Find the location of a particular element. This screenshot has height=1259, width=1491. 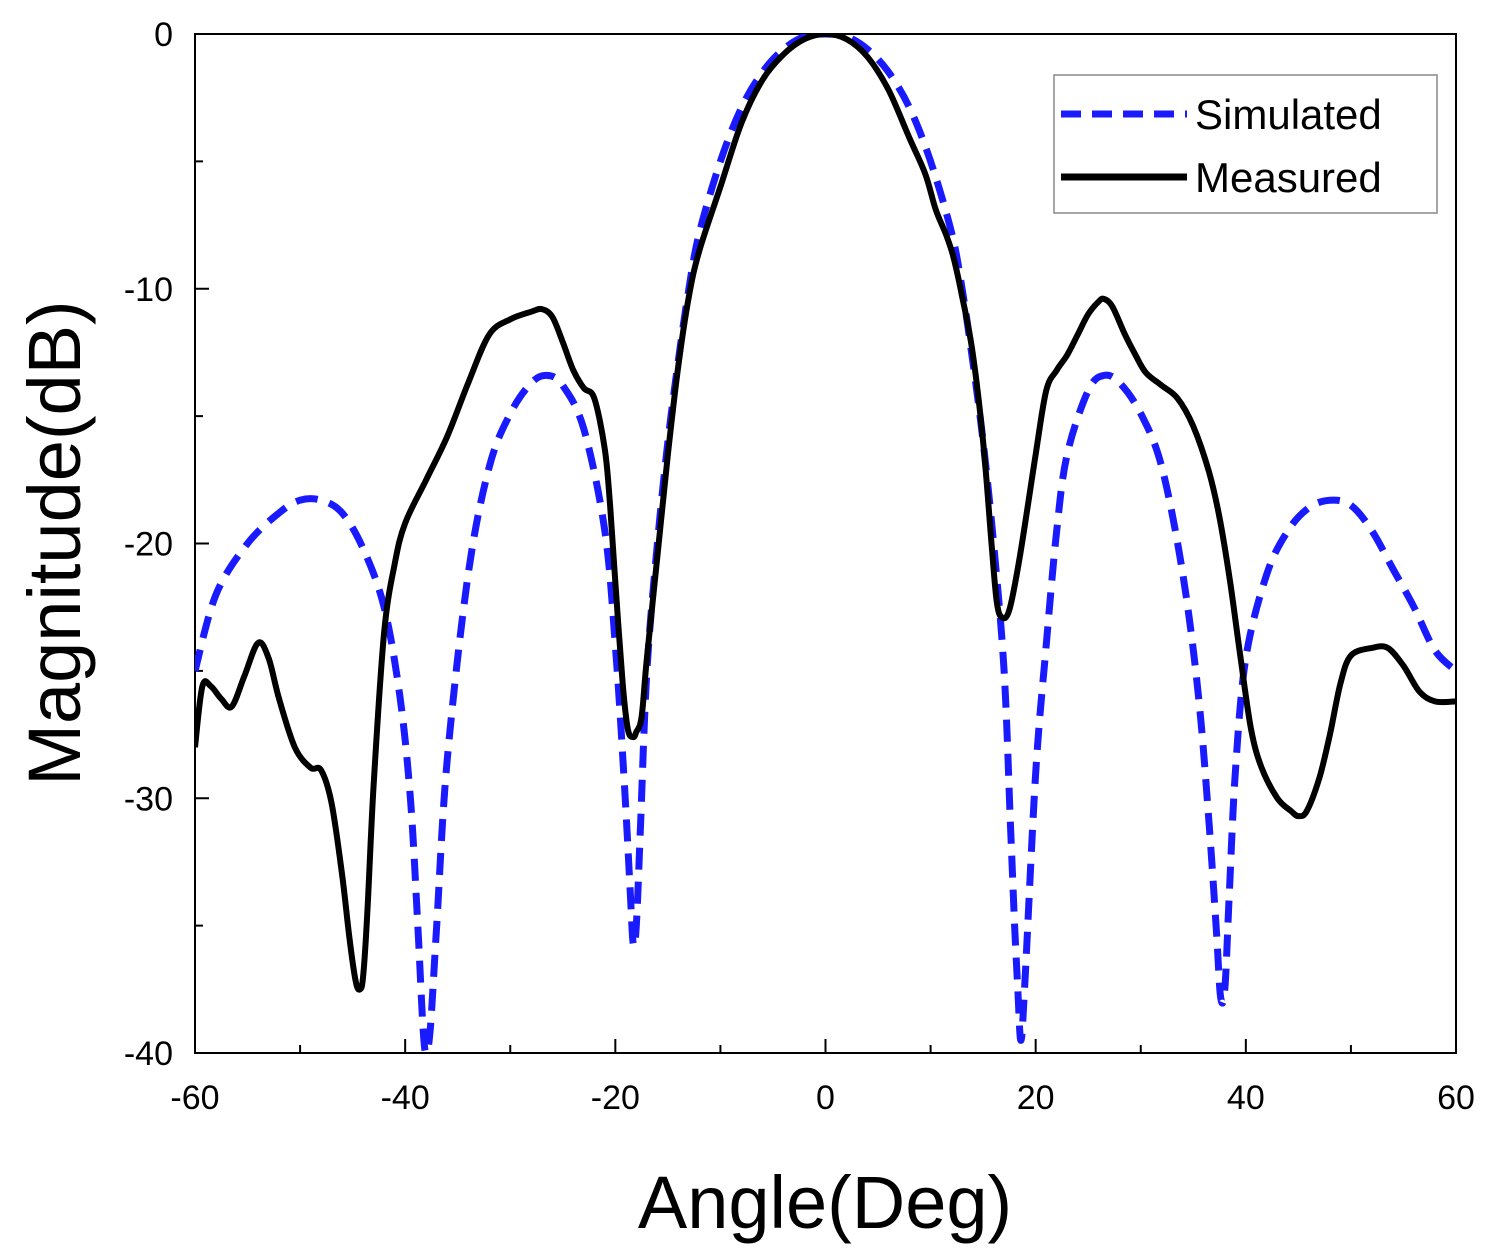

y-tick-label: -40 is located at coordinates (148, 1054).